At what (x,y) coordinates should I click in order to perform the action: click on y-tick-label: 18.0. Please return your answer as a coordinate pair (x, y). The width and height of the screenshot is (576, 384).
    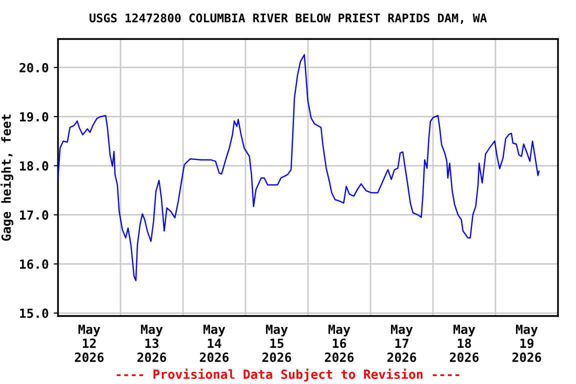
    Looking at the image, I should click on (34, 166).